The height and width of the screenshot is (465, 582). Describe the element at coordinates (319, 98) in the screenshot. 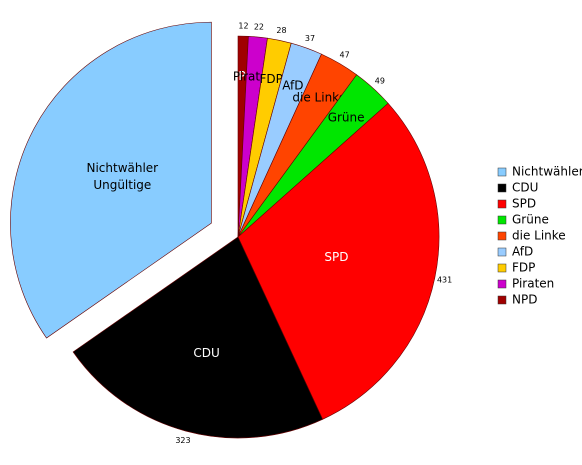

I see `slice-label: die Linke` at that location.